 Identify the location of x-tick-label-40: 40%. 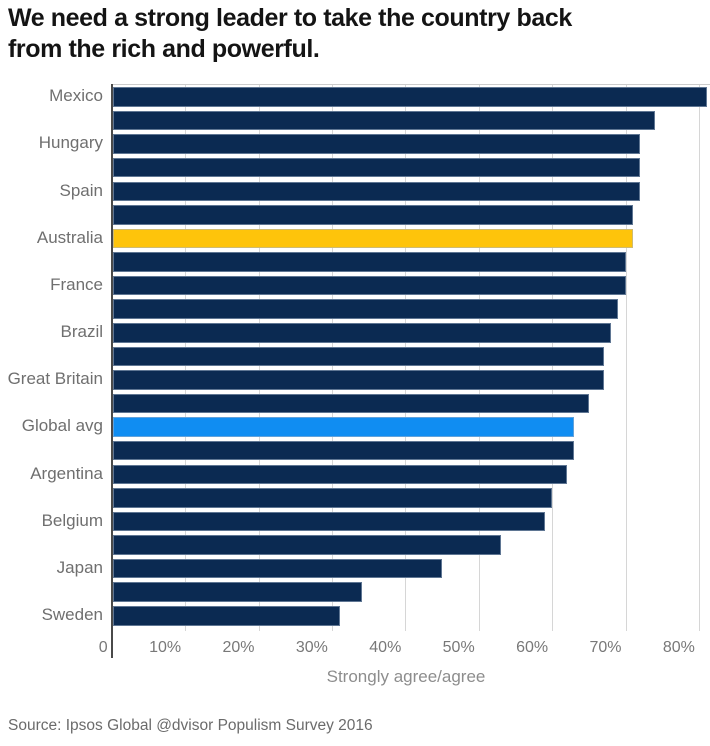
(385, 647).